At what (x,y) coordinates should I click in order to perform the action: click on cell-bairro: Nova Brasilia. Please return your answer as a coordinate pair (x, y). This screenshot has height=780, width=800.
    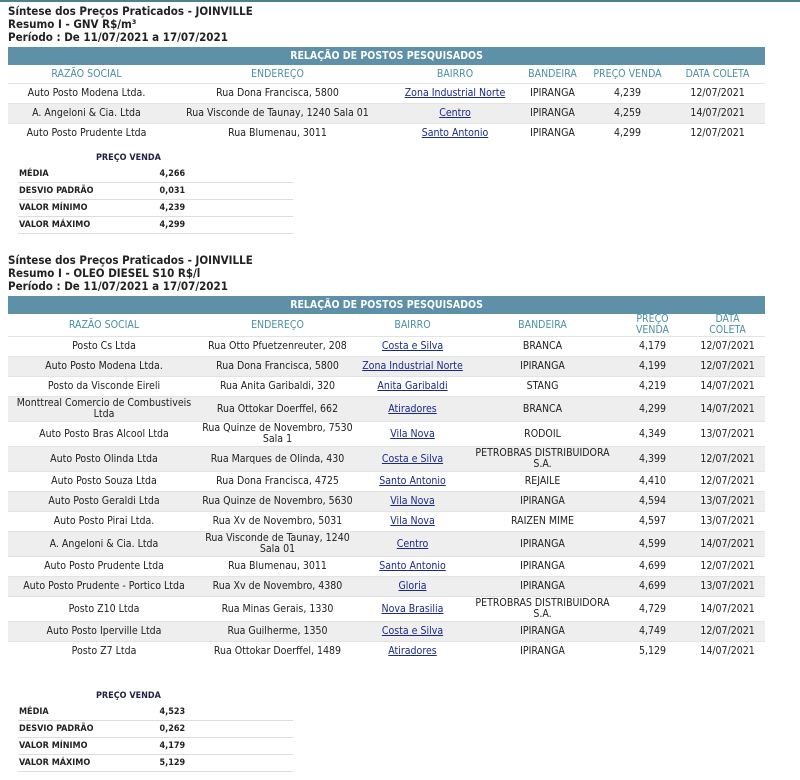
    Looking at the image, I should click on (412, 609).